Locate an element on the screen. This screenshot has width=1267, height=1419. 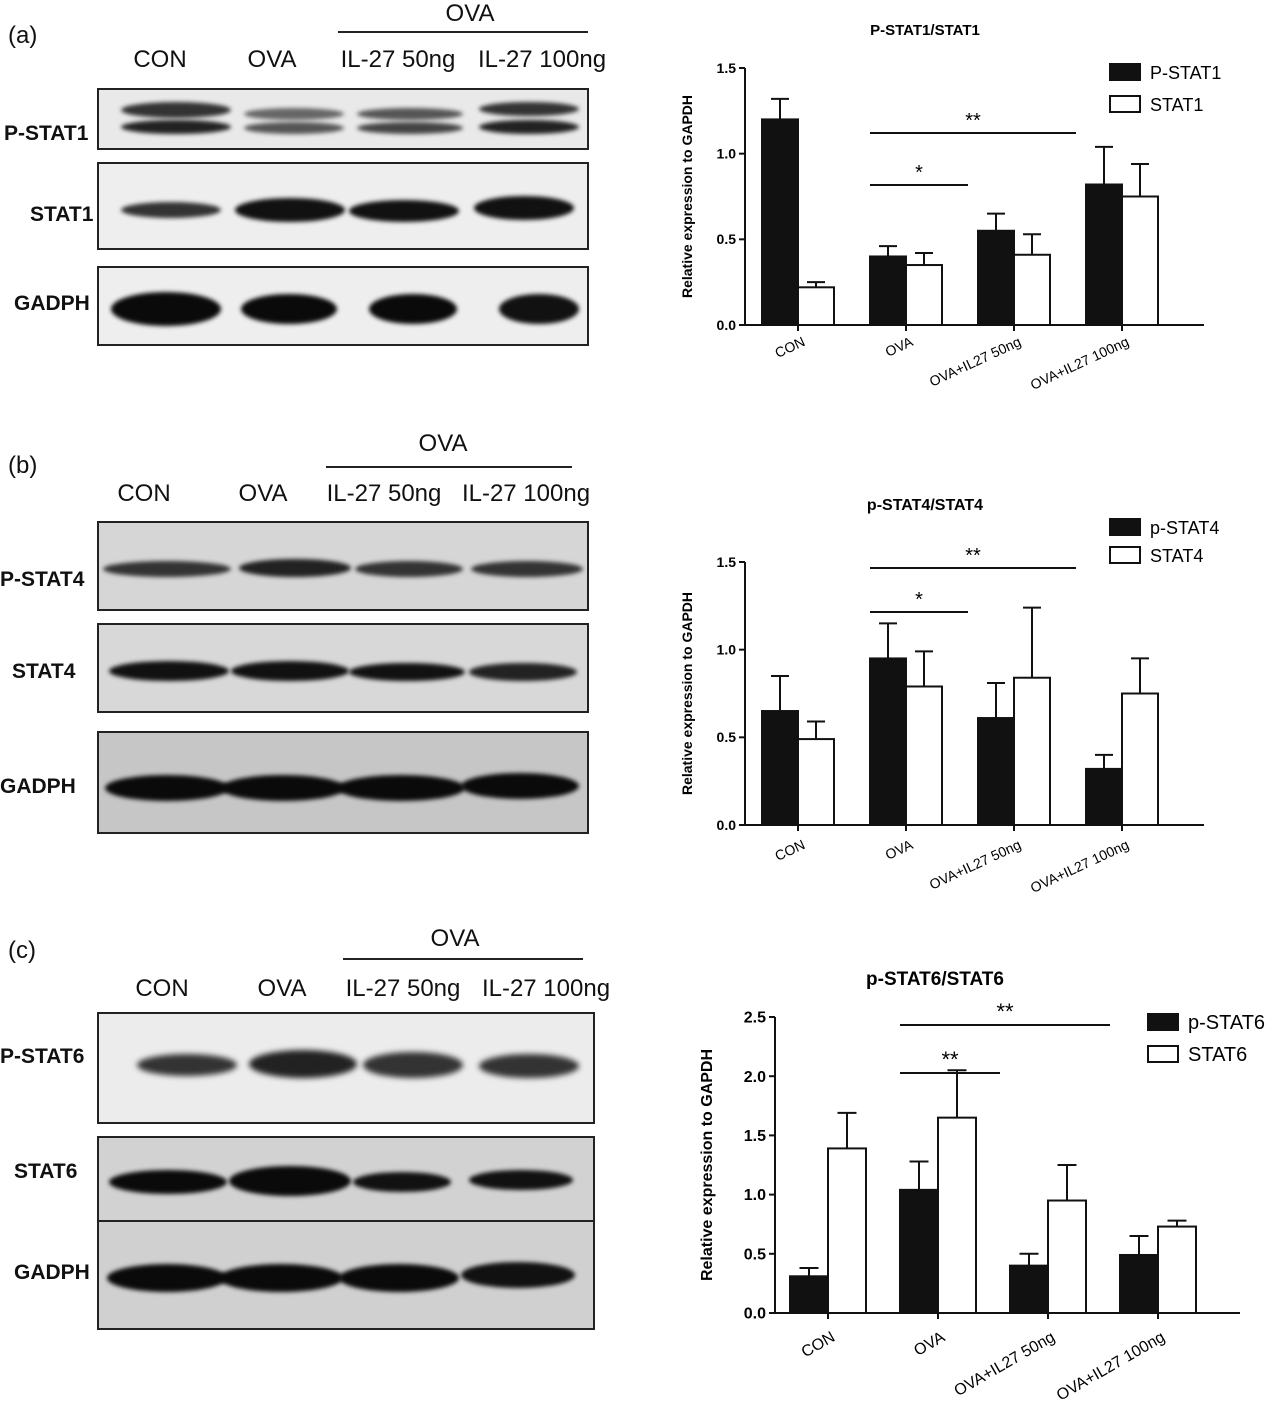
significance-label: * is located at coordinates (919, 173).